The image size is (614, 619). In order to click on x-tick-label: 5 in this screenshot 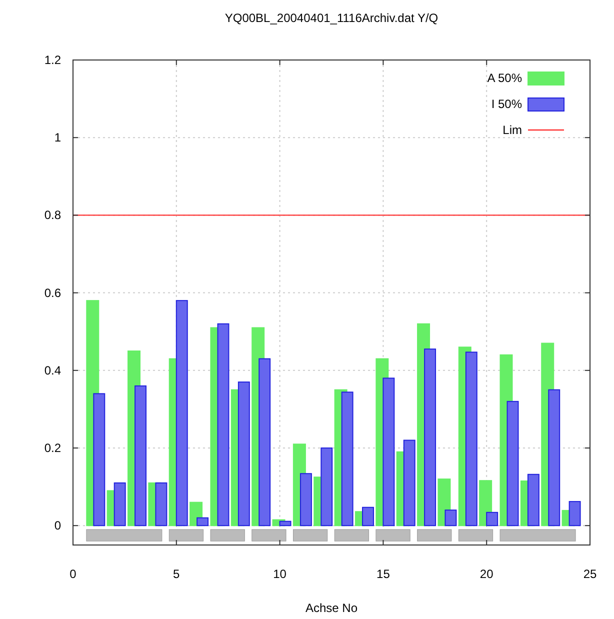, I will do `click(176, 574)`.